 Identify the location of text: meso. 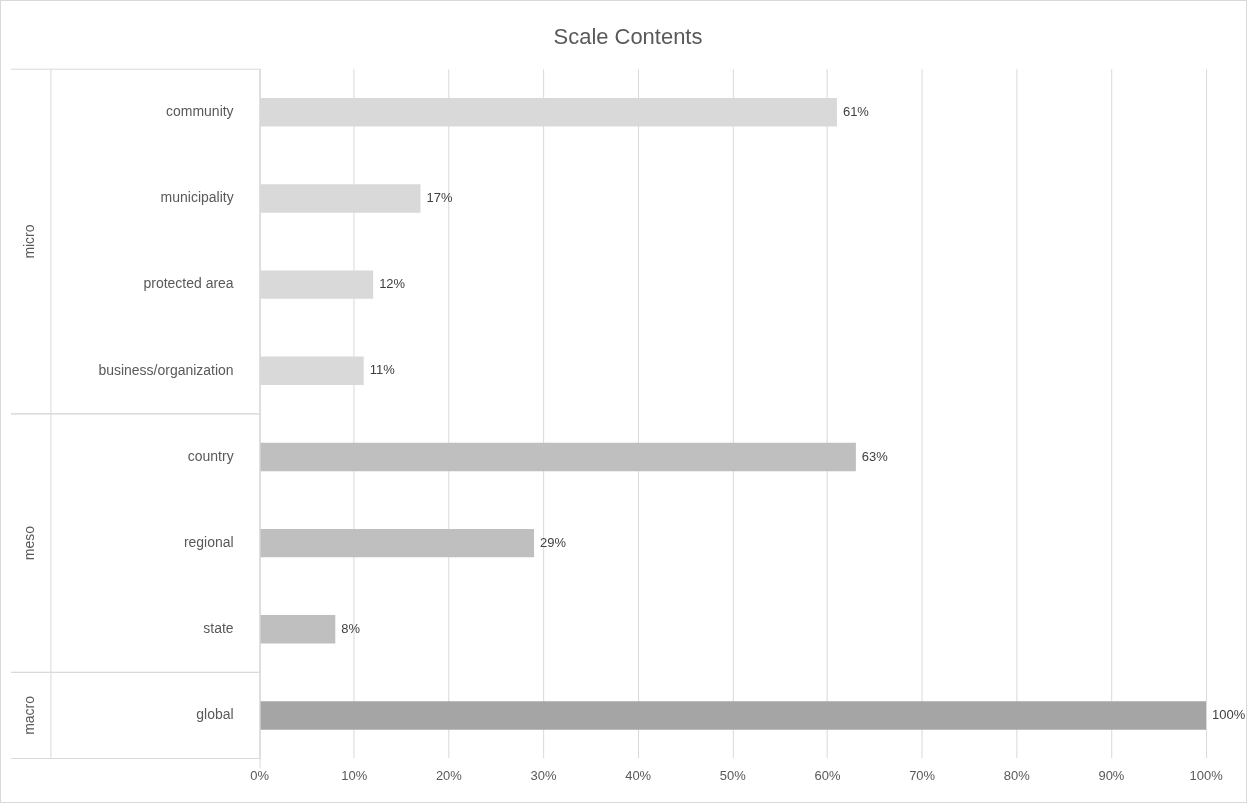
(28, 543).